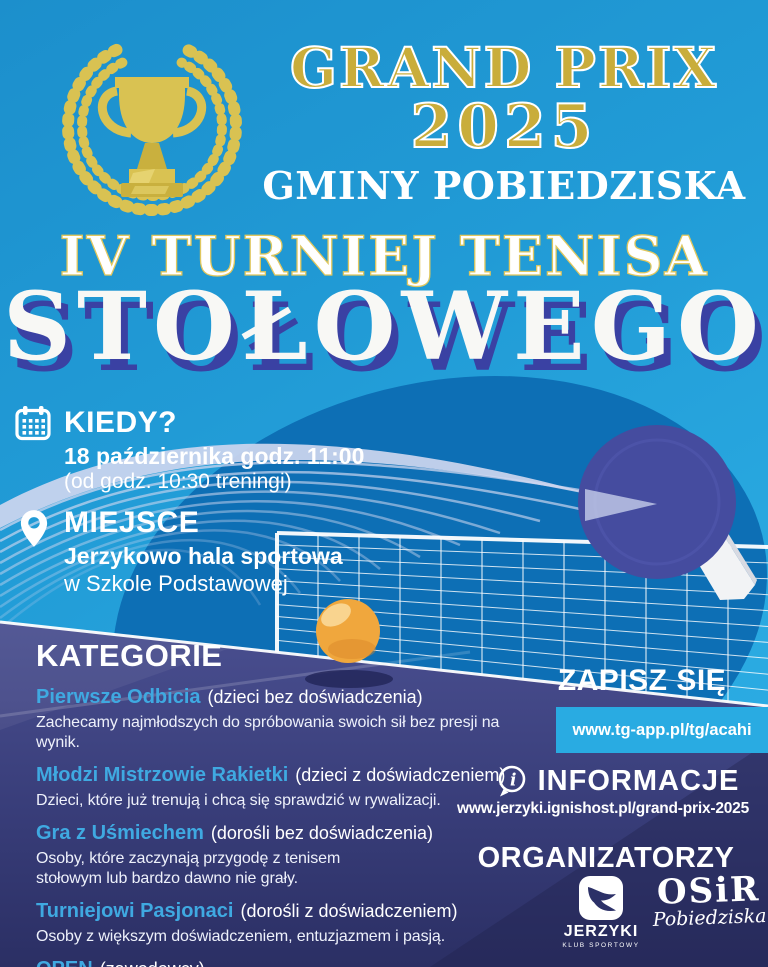 Image resolution: width=768 pixels, height=967 pixels. What do you see at coordinates (708, 891) in the screenshot?
I see `osir-name: OSiR` at bounding box center [708, 891].